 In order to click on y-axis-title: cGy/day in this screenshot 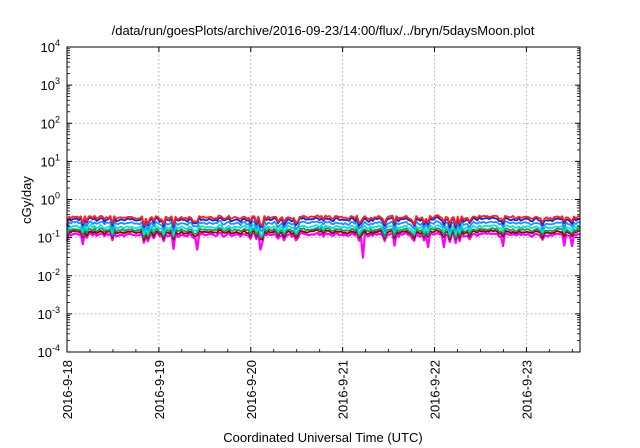, I will do `click(26, 200)`.